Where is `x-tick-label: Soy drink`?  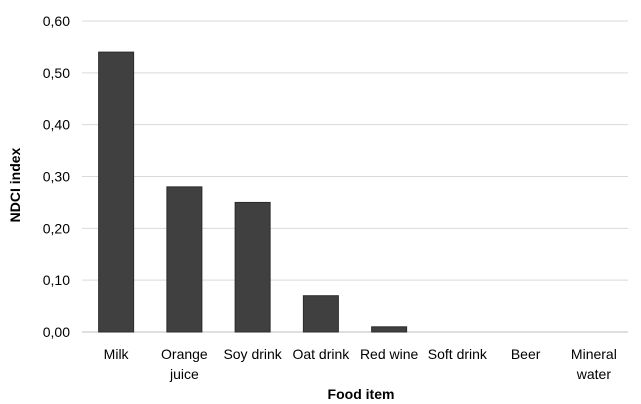
x-tick-label: Soy drink is located at coordinates (252, 354).